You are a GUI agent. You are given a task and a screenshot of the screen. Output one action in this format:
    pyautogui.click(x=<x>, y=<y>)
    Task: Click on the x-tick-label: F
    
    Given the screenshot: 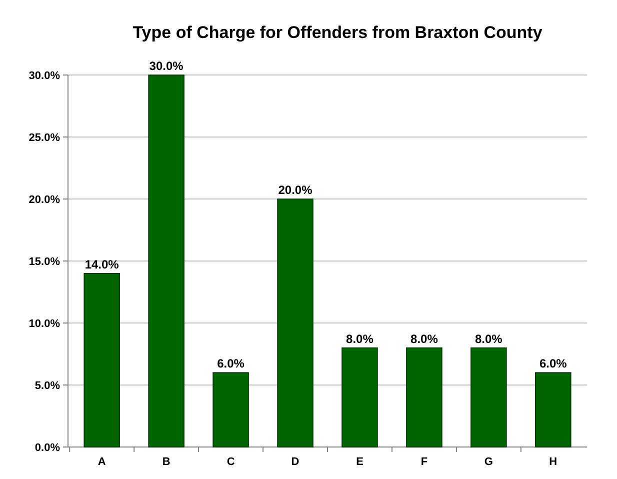 What is the action you would take?
    pyautogui.click(x=424, y=462)
    